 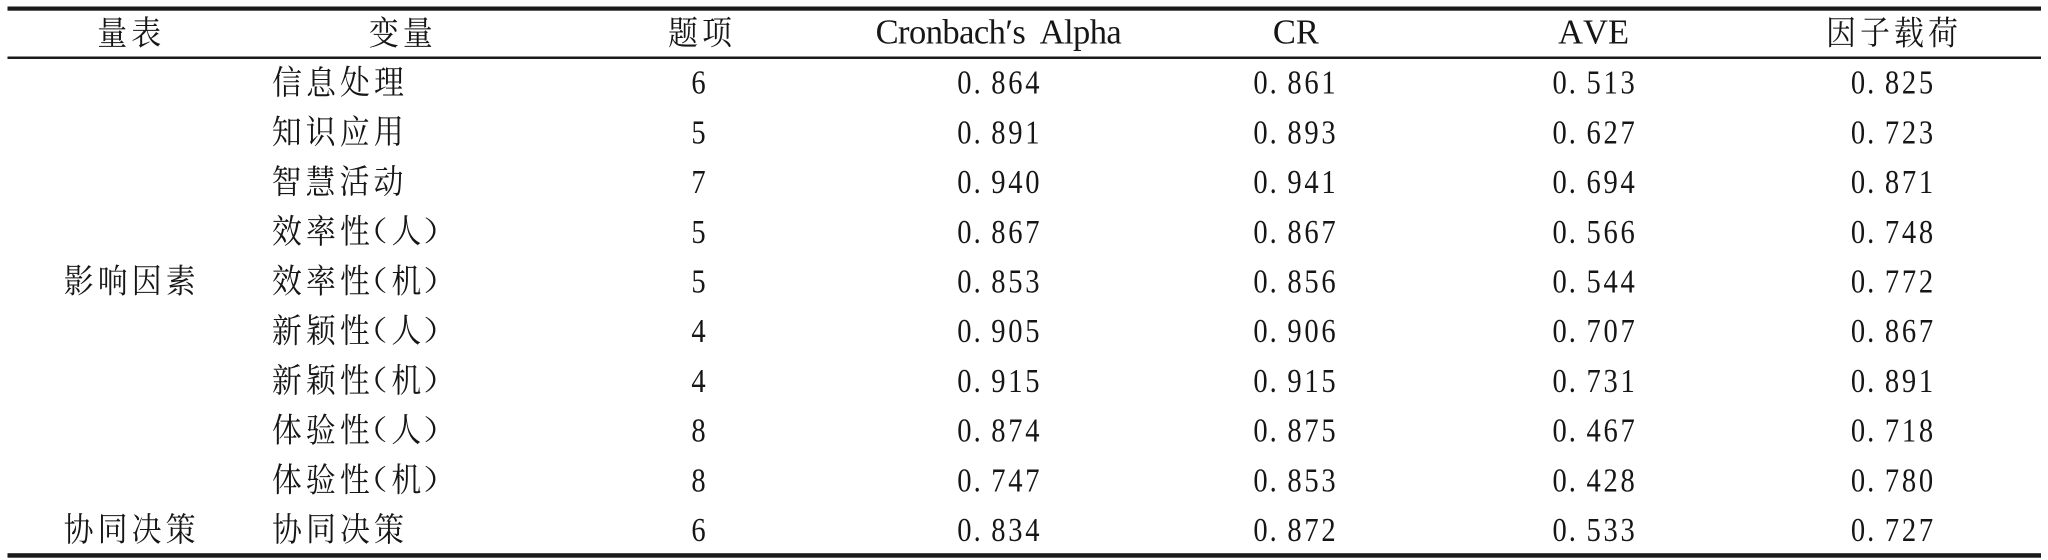 What do you see at coordinates (1610, 182) in the screenshot?
I see `svg-text: 9` at bounding box center [1610, 182].